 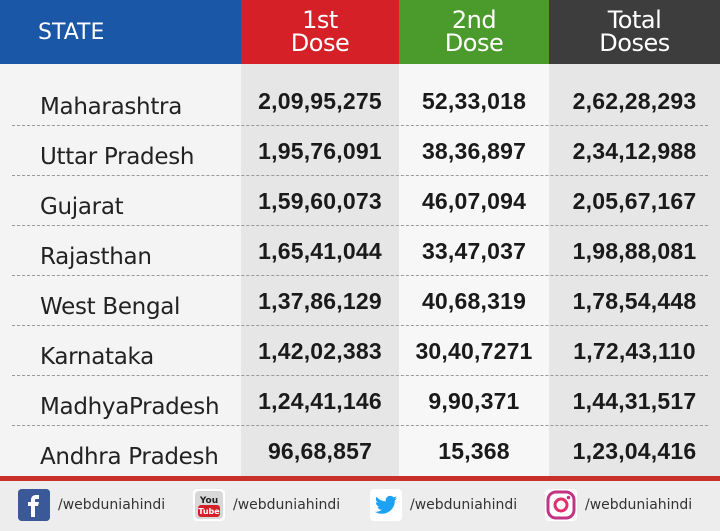 What do you see at coordinates (96, 257) in the screenshot?
I see `state-name: Rajasthan` at bounding box center [96, 257].